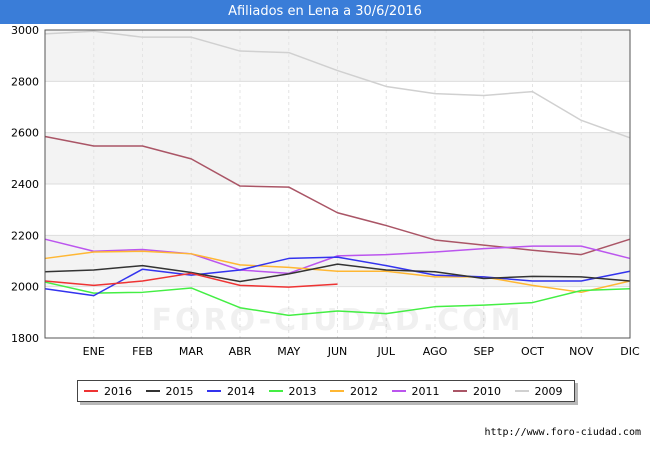 This screenshot has width=650, height=450. I want to click on legend-label: 2014, so click(241, 391).